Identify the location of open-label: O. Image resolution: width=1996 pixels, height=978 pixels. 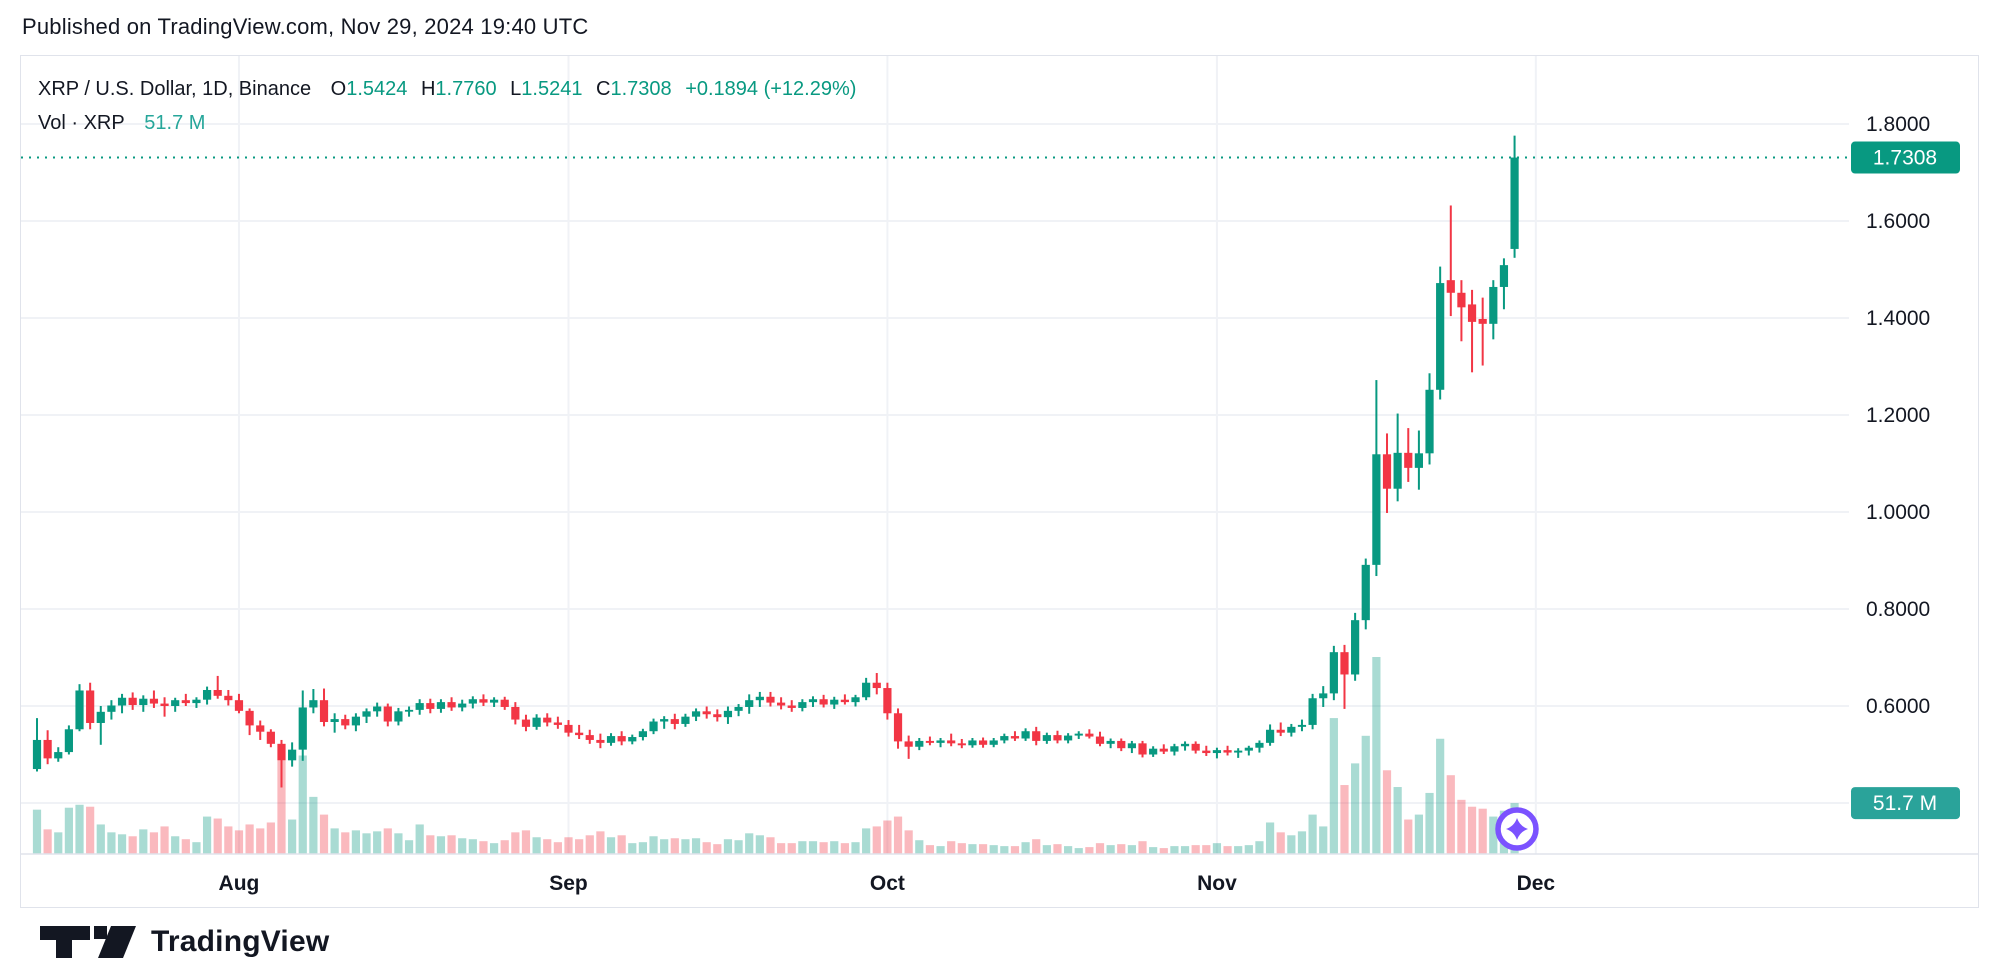
(338, 89).